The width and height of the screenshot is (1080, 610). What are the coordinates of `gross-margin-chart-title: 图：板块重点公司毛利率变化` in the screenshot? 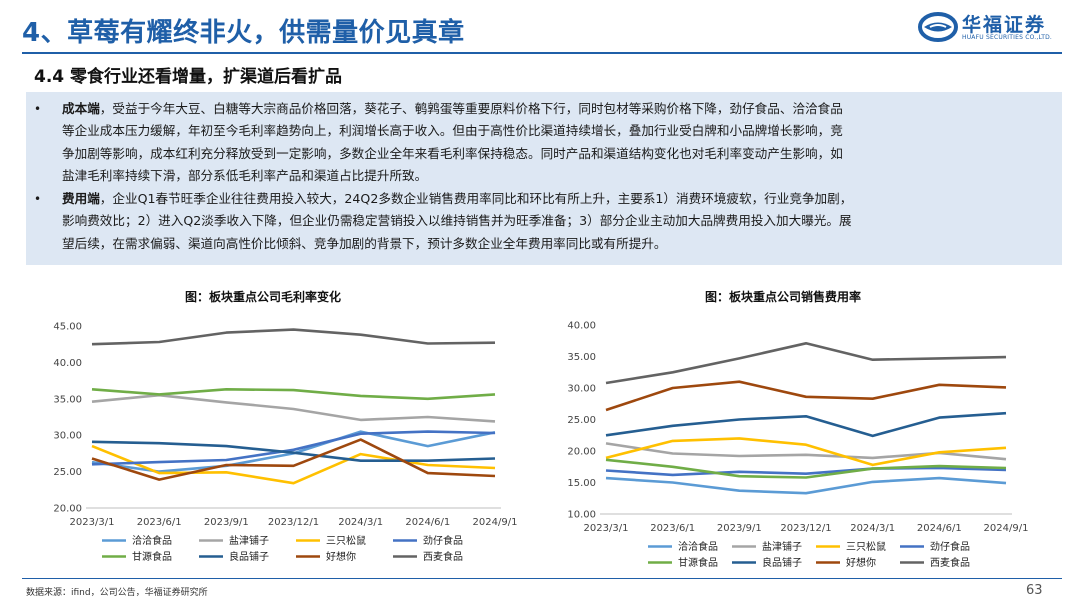 It's located at (263, 297).